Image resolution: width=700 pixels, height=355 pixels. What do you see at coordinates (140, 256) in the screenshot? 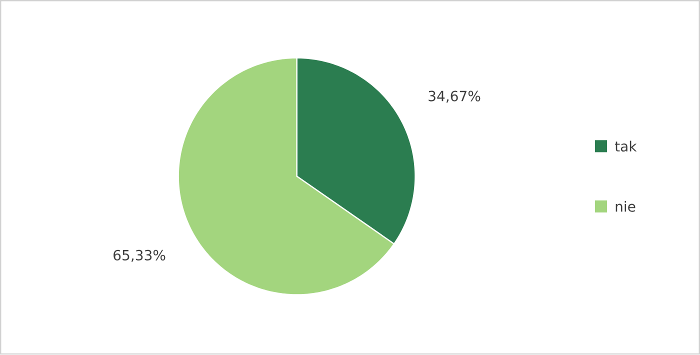
I see `data-label: 65,33%` at bounding box center [140, 256].